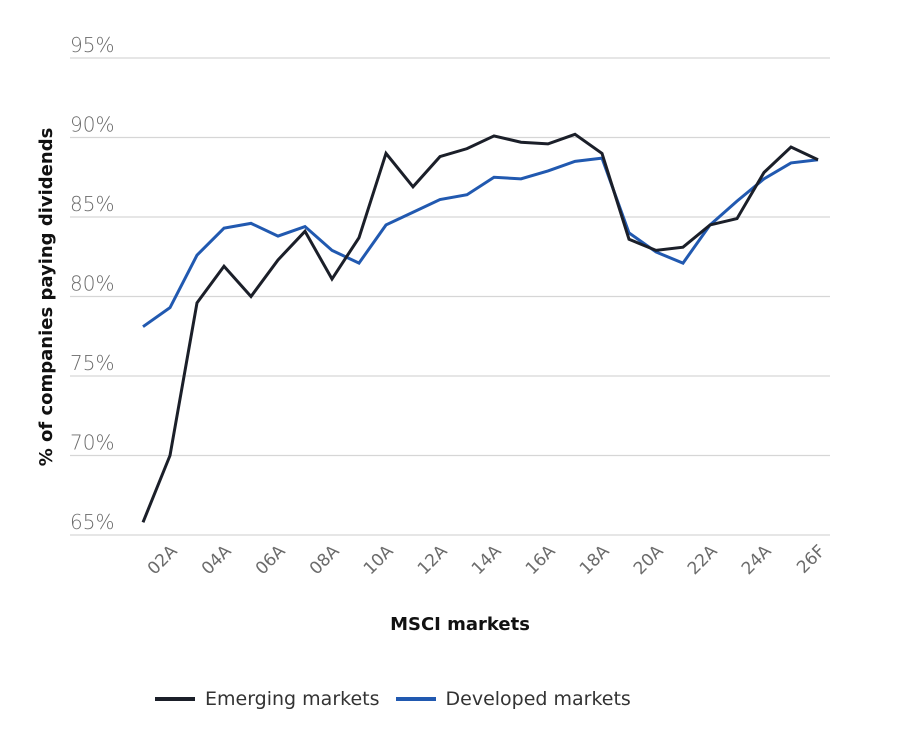 This screenshot has height=743, width=900. I want to click on y-tick-label: 80%, so click(92, 284).